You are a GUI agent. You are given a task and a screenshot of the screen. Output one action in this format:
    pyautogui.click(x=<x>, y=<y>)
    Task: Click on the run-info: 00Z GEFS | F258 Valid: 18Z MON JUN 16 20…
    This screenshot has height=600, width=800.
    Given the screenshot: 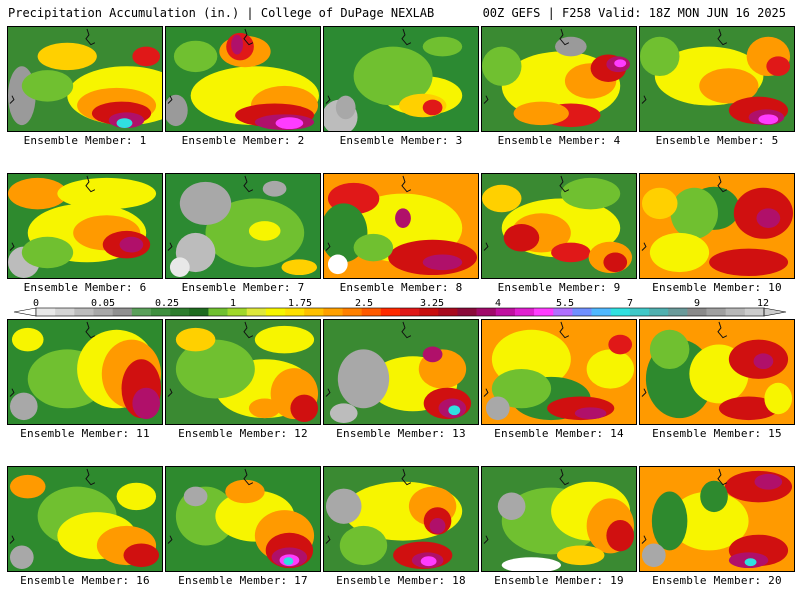 What is the action you would take?
    pyautogui.click(x=634, y=13)
    